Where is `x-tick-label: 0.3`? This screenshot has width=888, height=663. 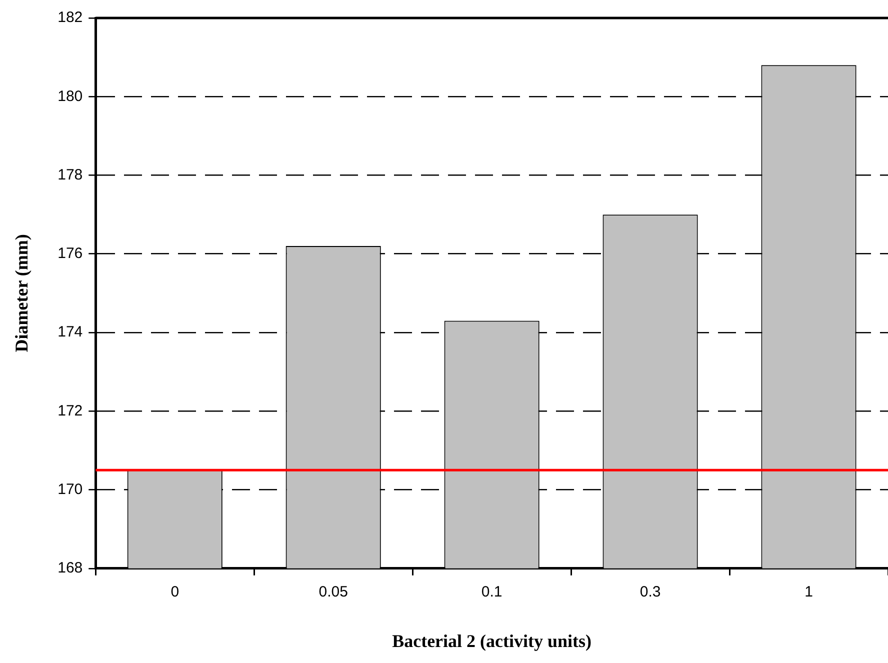
x-tick-label: 0.3 is located at coordinates (650, 592).